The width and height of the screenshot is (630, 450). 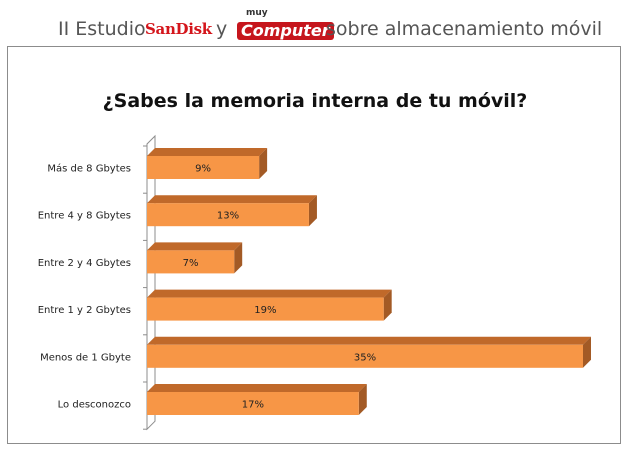 I want to click on chart-title: ¿Sabes la memoria interna de tu móvil?, so click(x=315, y=101).